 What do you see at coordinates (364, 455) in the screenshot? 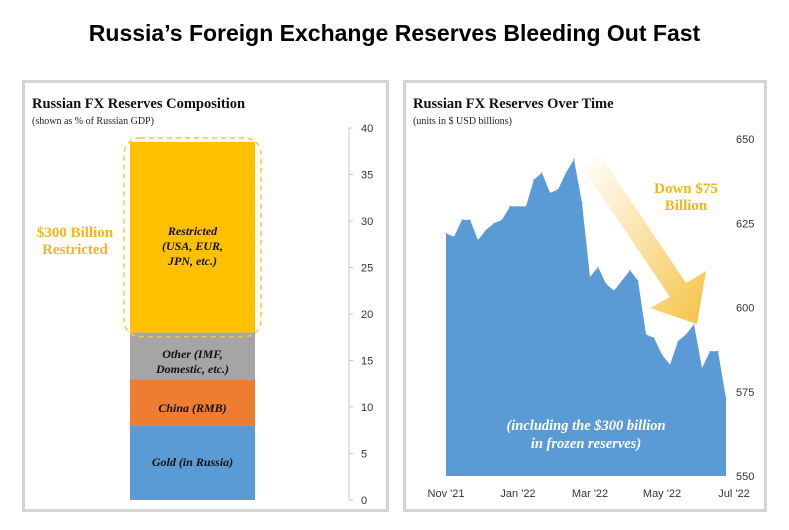
I see `y-tick-label: 5` at bounding box center [364, 455].